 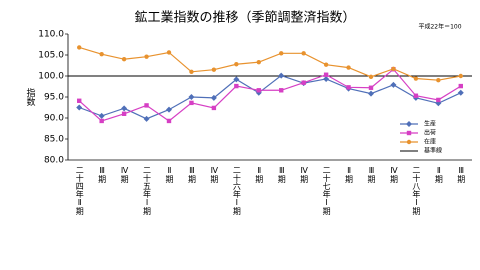 I want to click on y-tick-label: 100.0, so click(x=51, y=77).